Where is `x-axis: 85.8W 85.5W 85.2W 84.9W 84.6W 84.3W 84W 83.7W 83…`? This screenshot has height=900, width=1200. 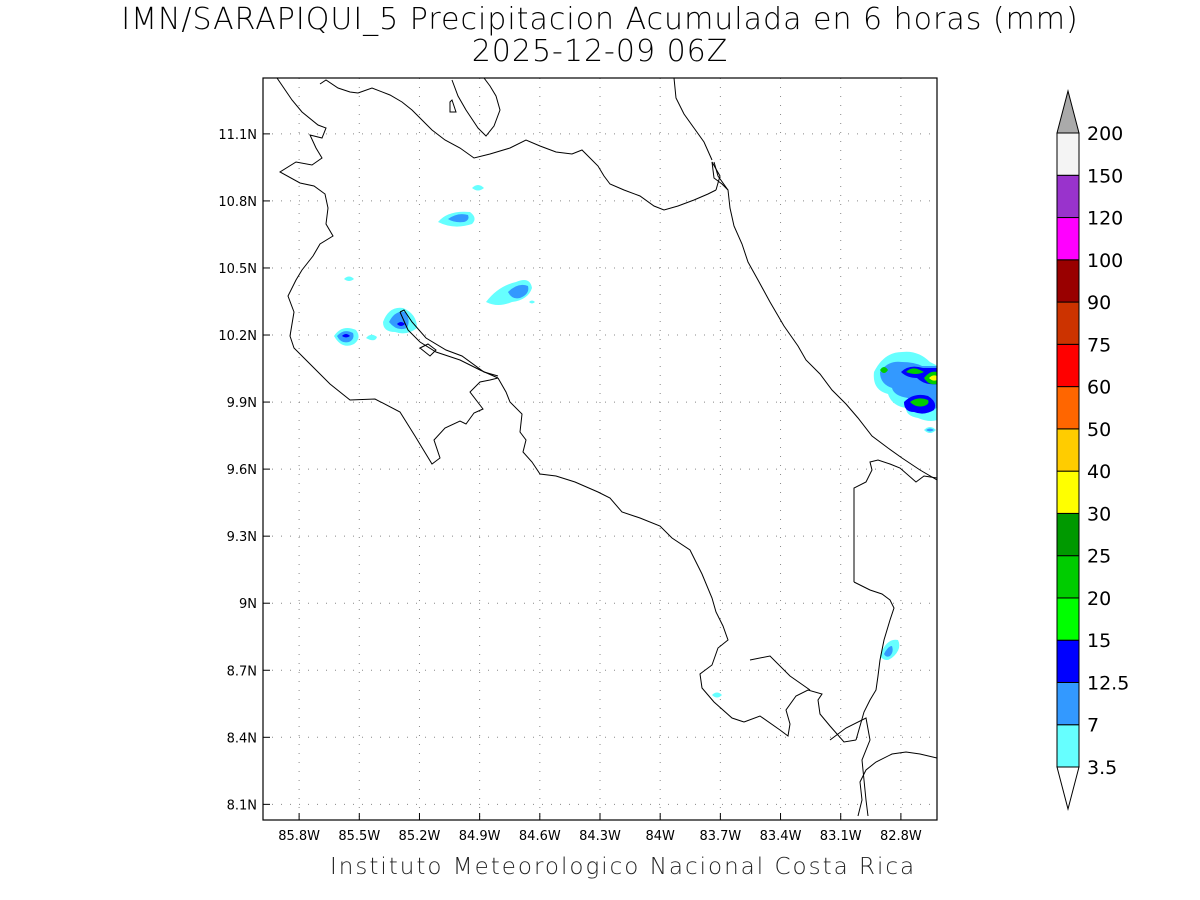 x-axis: 85.8W 85.5W 85.2W 84.9W 84.6W 84.3W 84W 83.7W 83… is located at coordinates (600, 828).